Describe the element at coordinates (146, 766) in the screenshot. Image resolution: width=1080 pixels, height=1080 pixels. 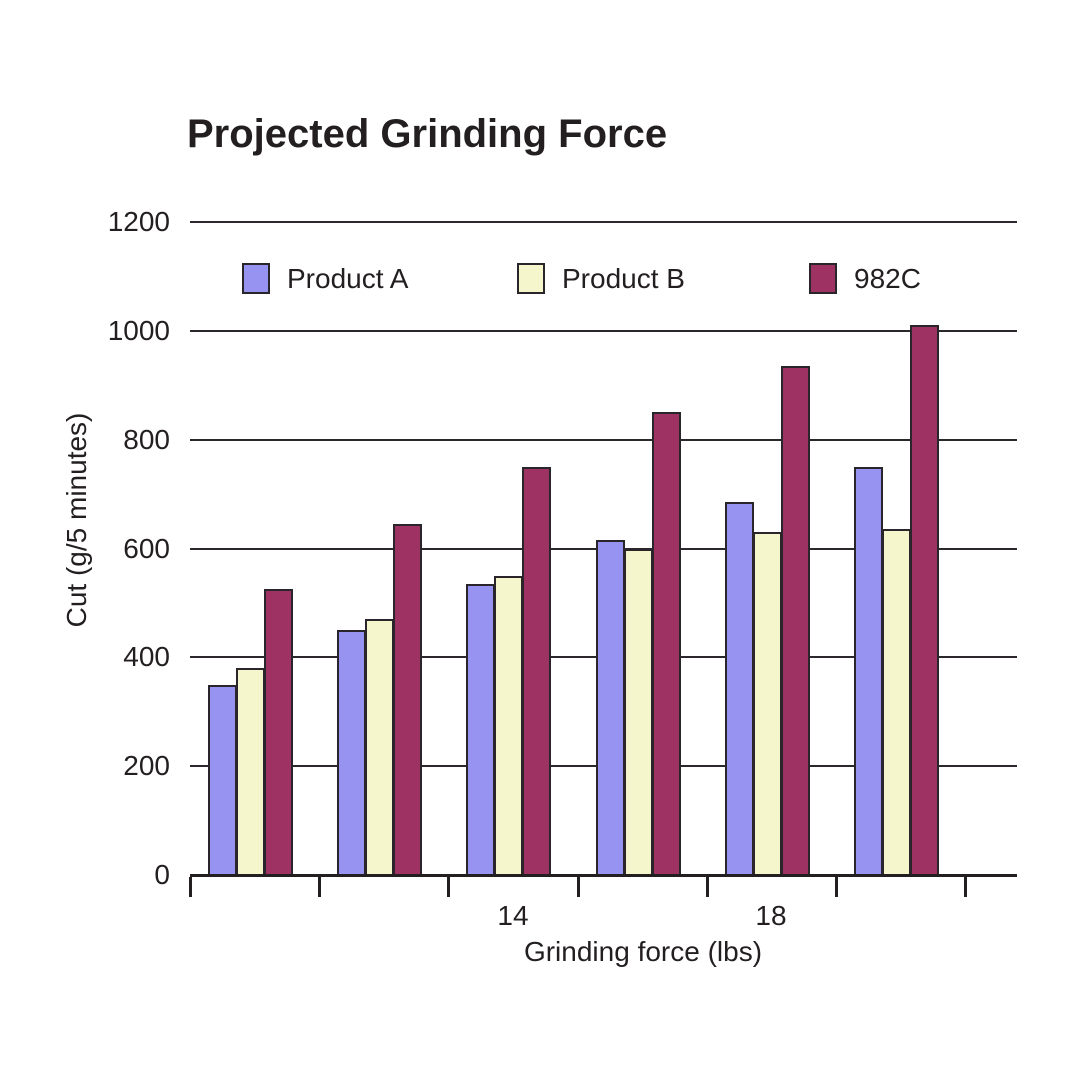
I see `y-tick-label-200: 200` at that location.